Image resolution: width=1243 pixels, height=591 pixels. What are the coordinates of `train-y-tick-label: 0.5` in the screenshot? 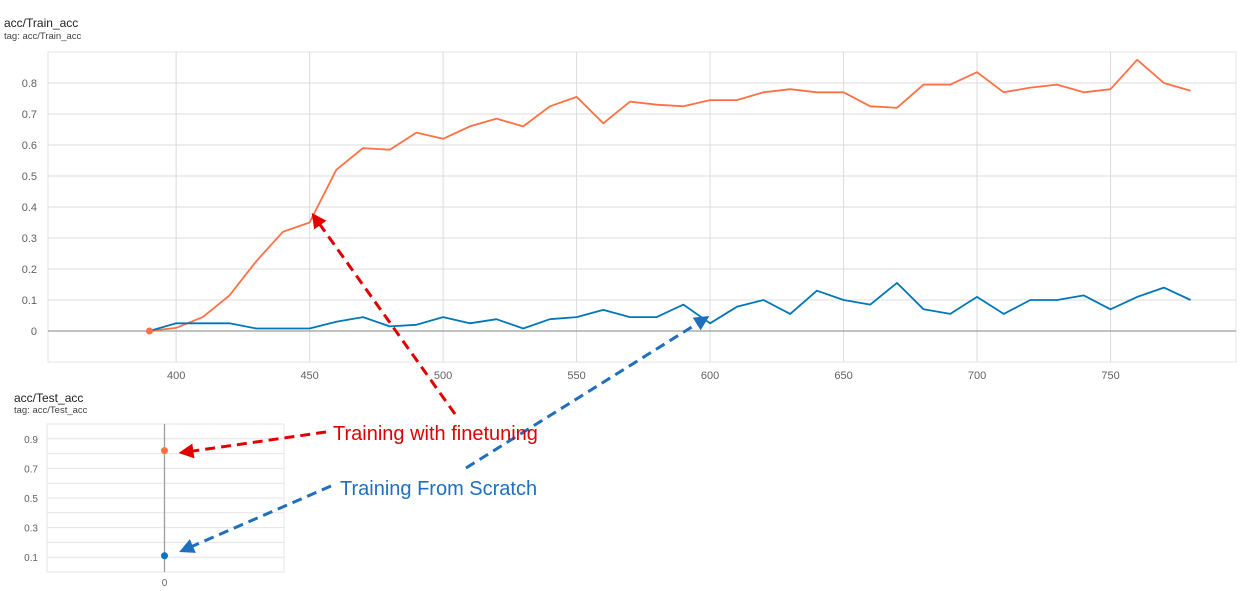 It's located at (29, 177).